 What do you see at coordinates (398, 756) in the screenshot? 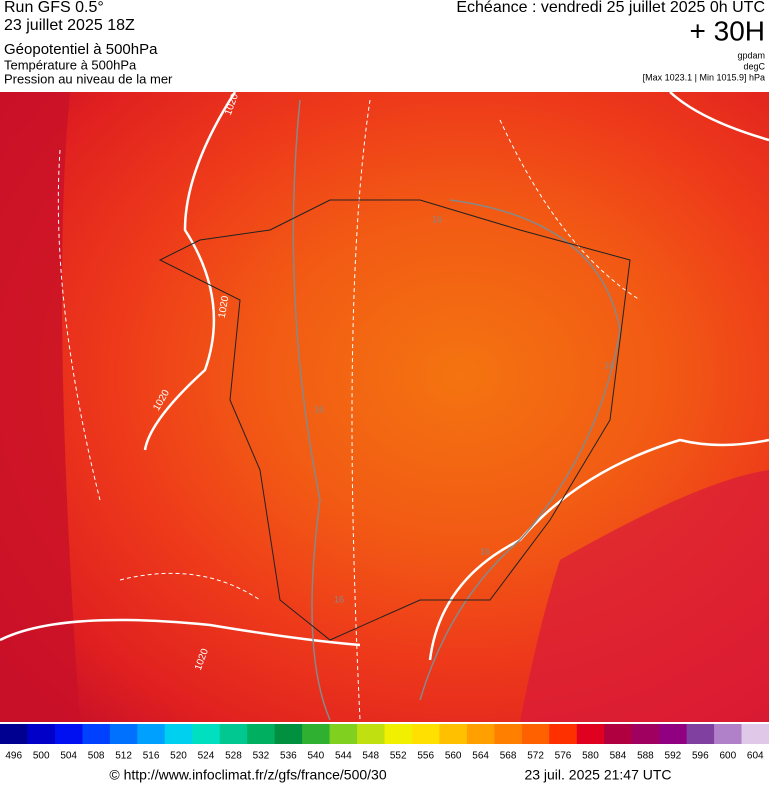
I see `scale-label: 552` at bounding box center [398, 756].